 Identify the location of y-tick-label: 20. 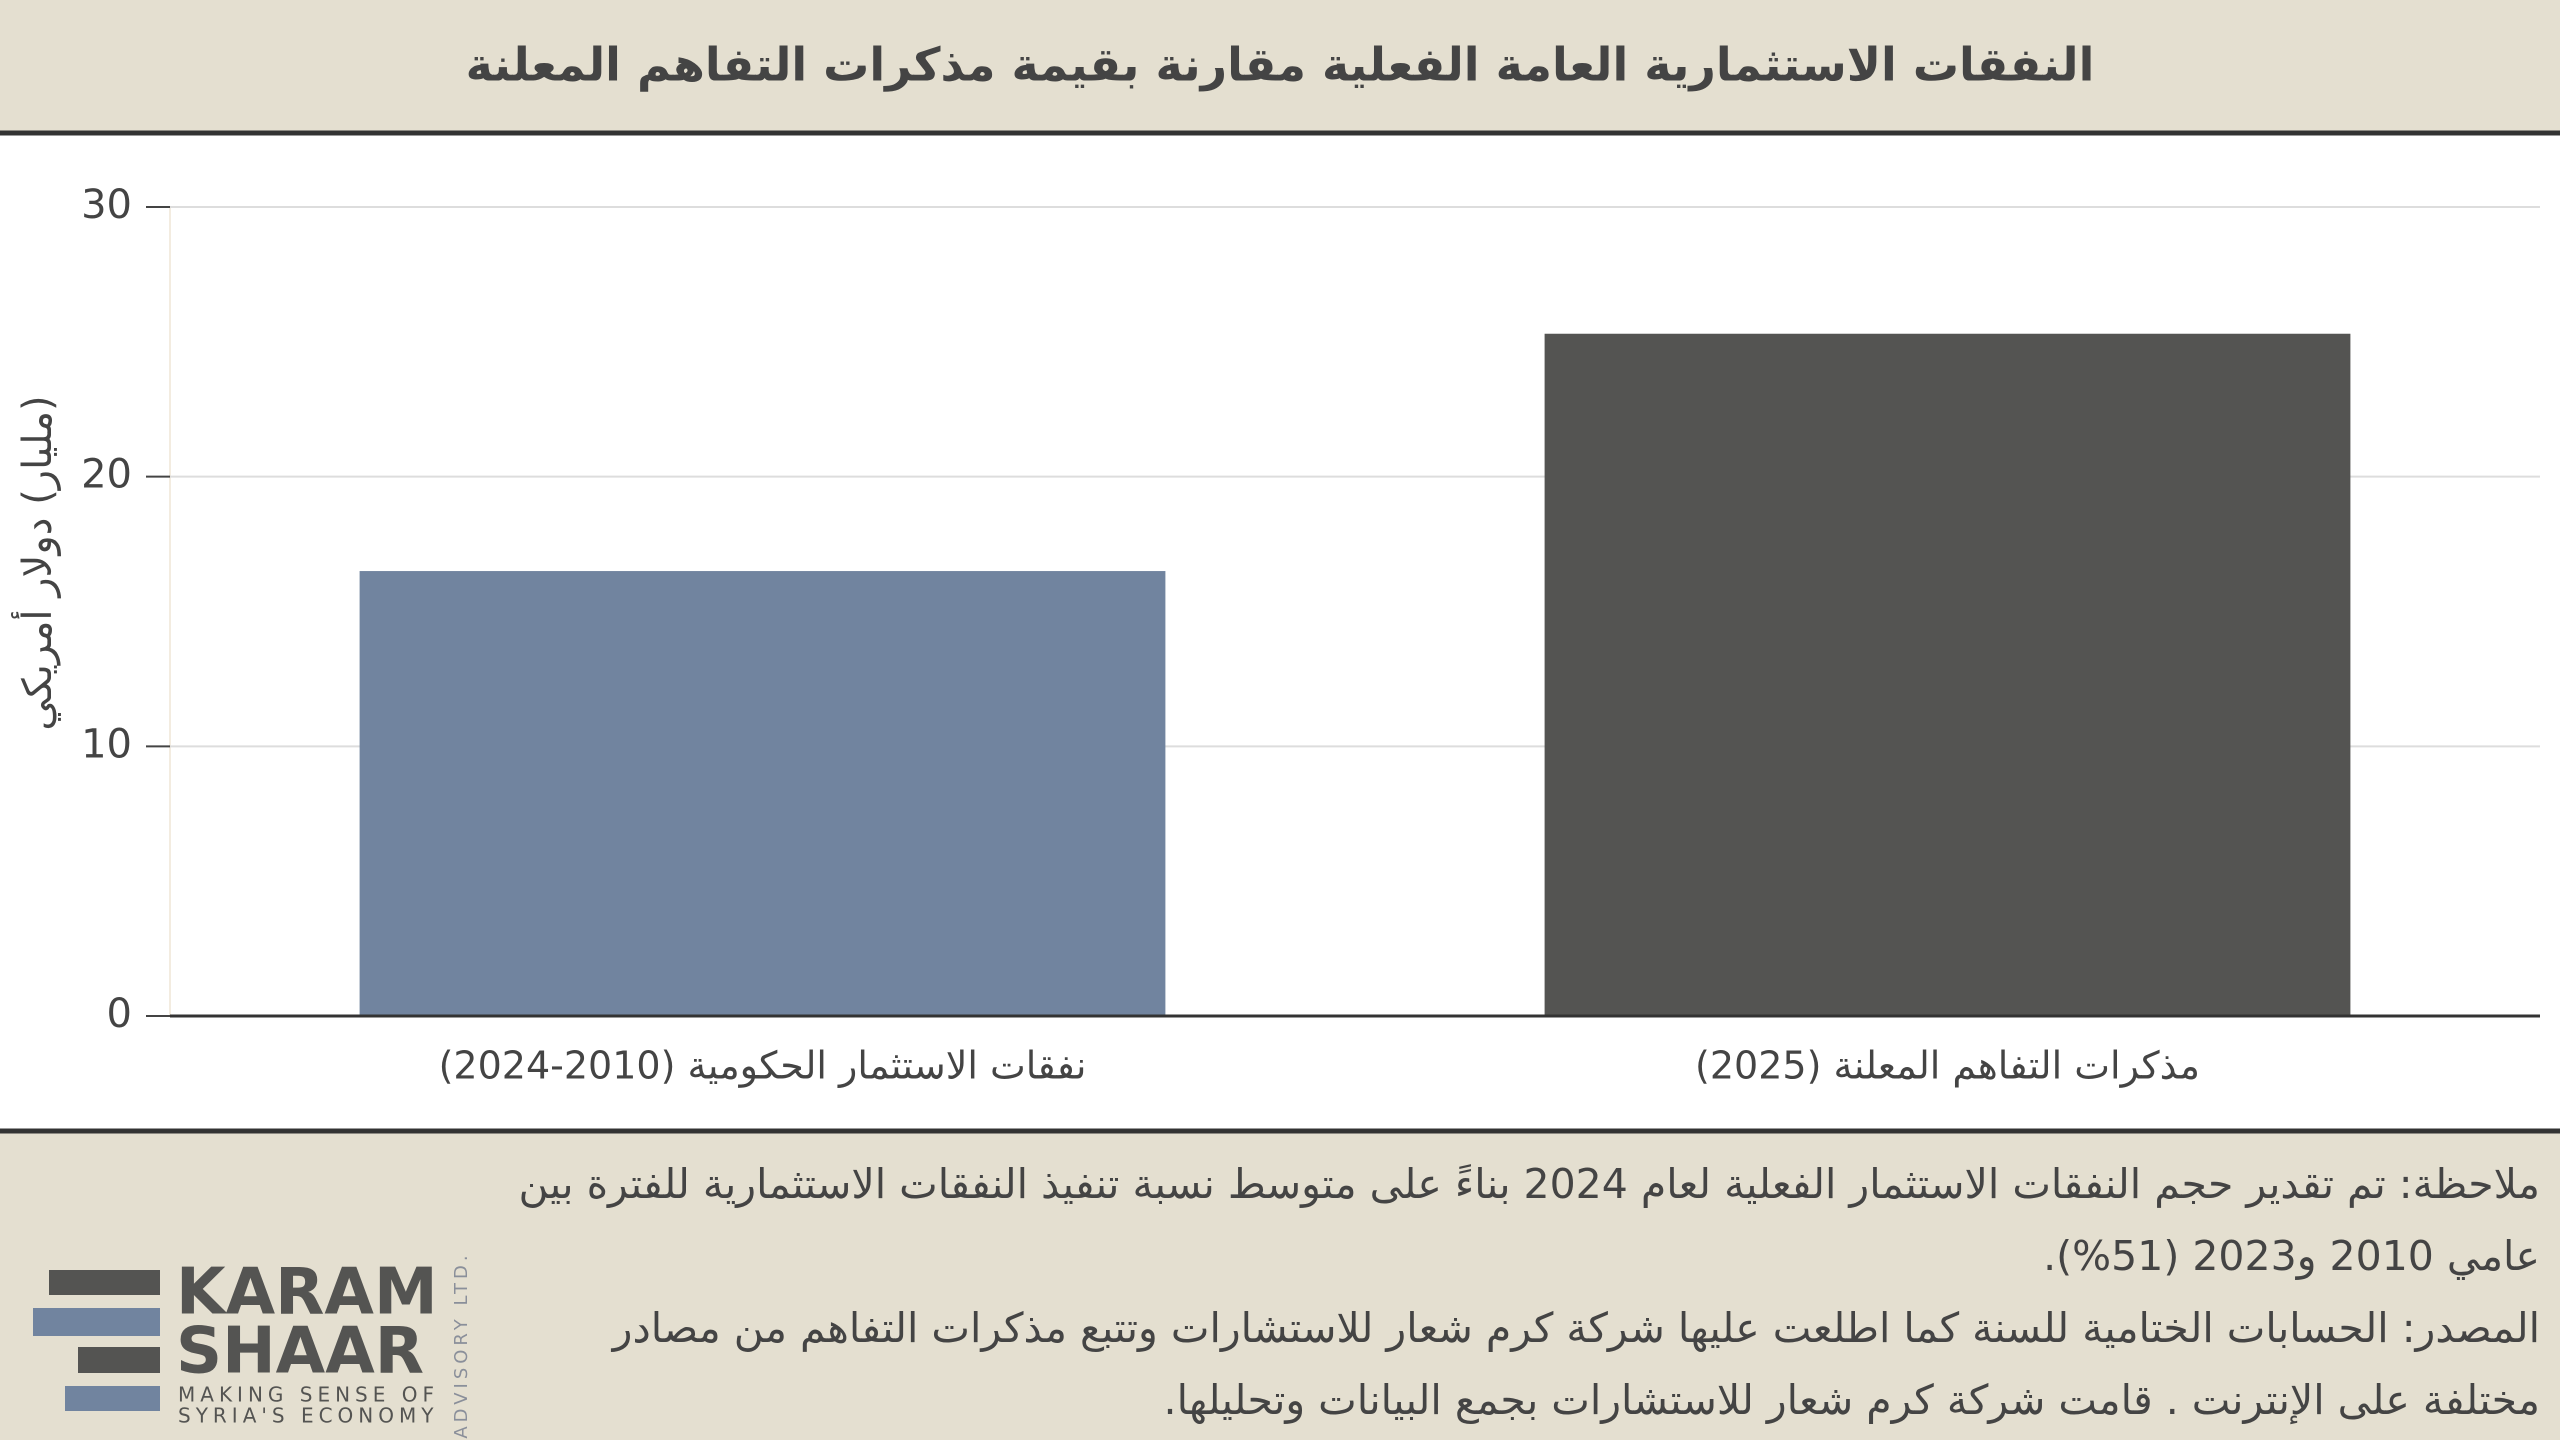
(106, 475).